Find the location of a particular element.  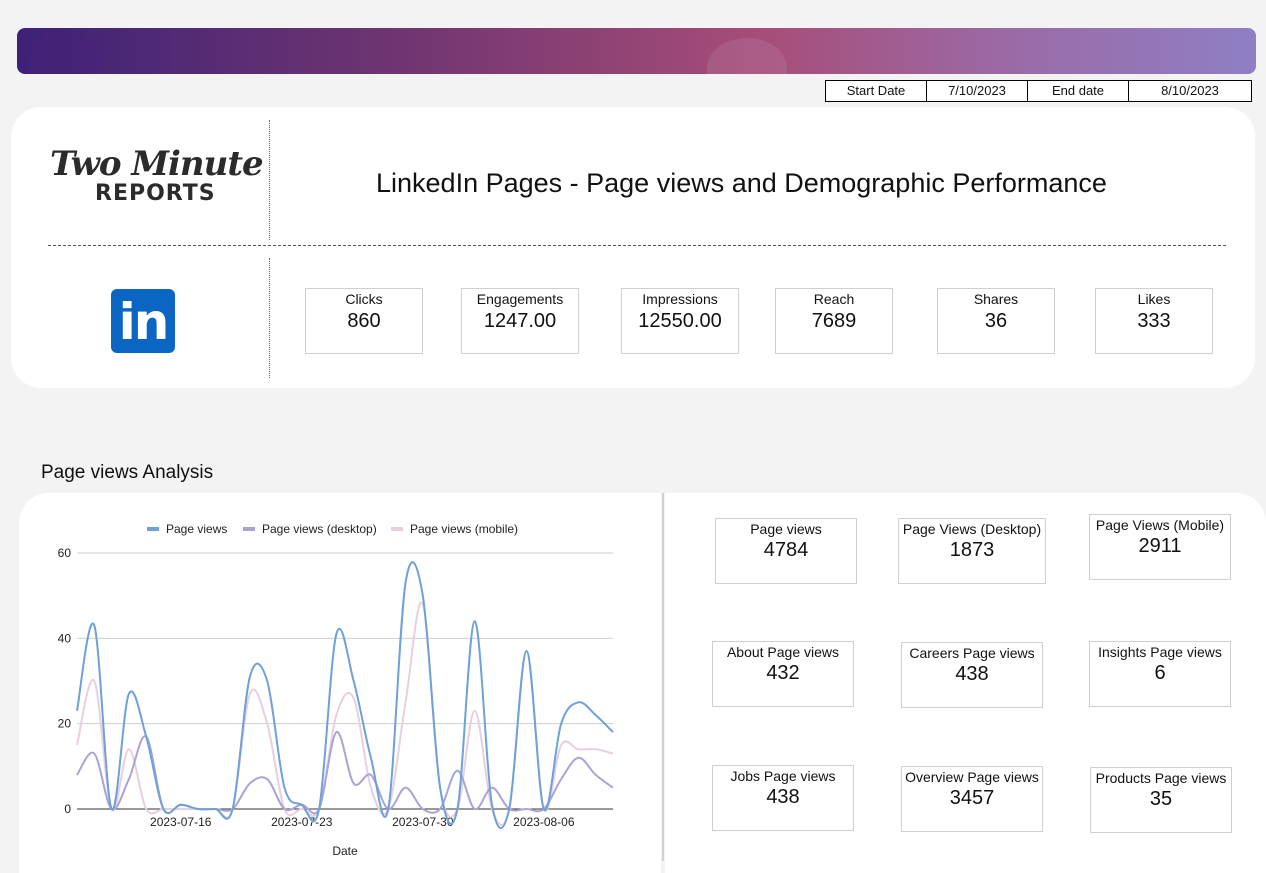

y-tick-label: 60 is located at coordinates (65, 553).